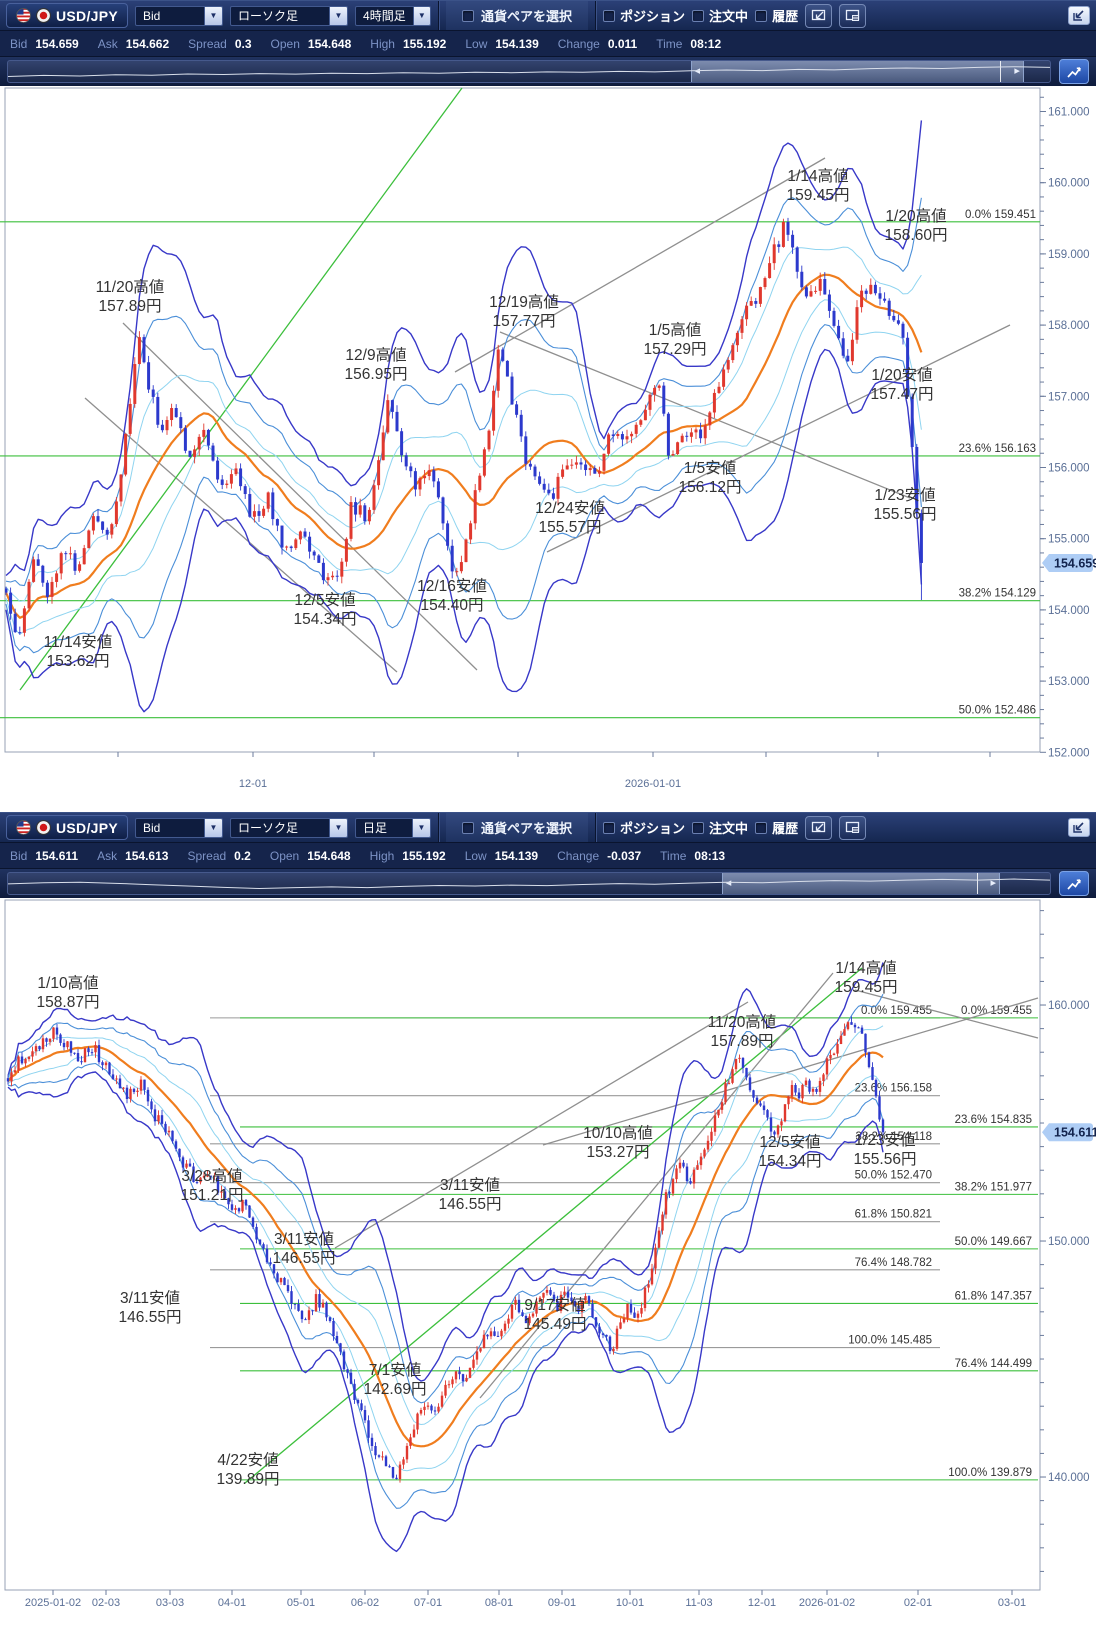 The image size is (1096, 1628). Describe the element at coordinates (728, 883) in the screenshot. I see `navigator-left-handle-icon: ◂` at that location.